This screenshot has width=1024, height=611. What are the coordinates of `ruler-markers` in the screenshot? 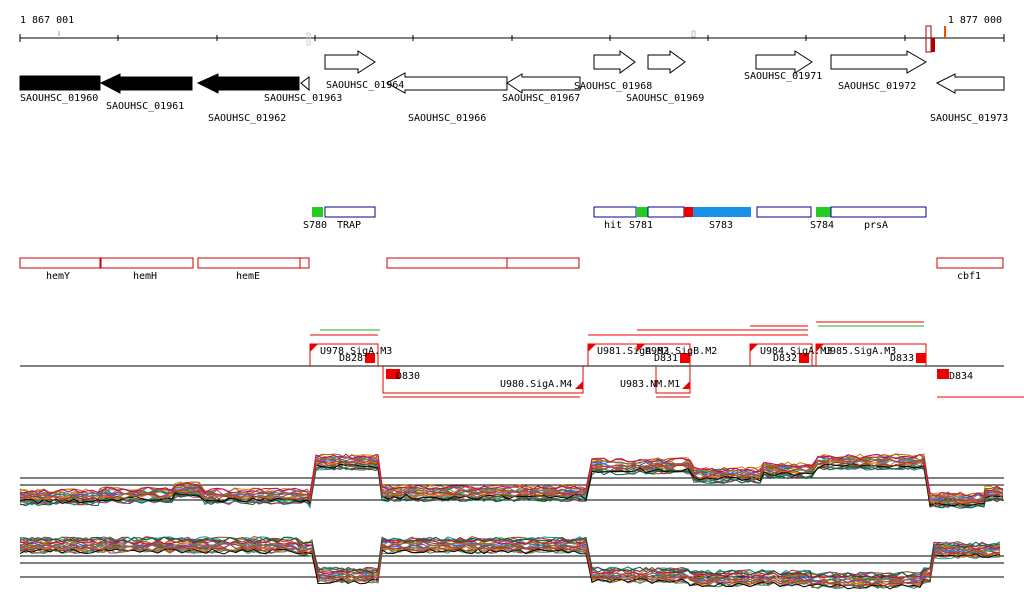 It's located at (502, 39).